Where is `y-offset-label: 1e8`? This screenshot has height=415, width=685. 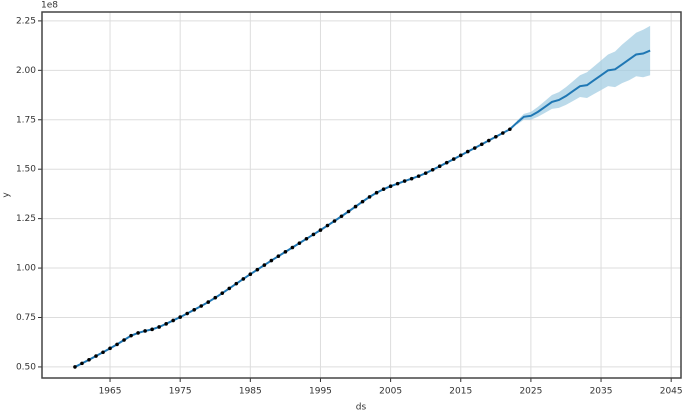 y-offset-label: 1e8 is located at coordinates (49, 6).